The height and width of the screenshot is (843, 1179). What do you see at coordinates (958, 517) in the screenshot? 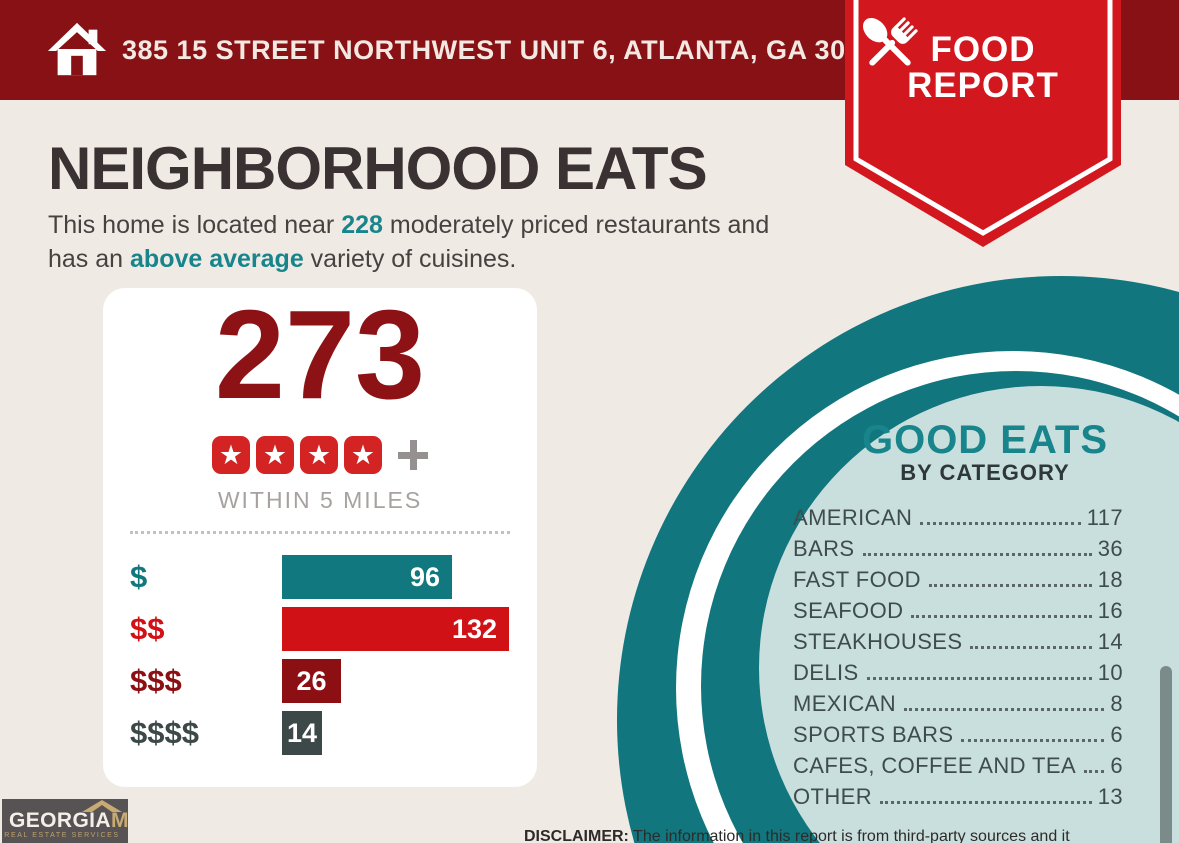
I see `list-item: AMERICAN 117` at bounding box center [958, 517].